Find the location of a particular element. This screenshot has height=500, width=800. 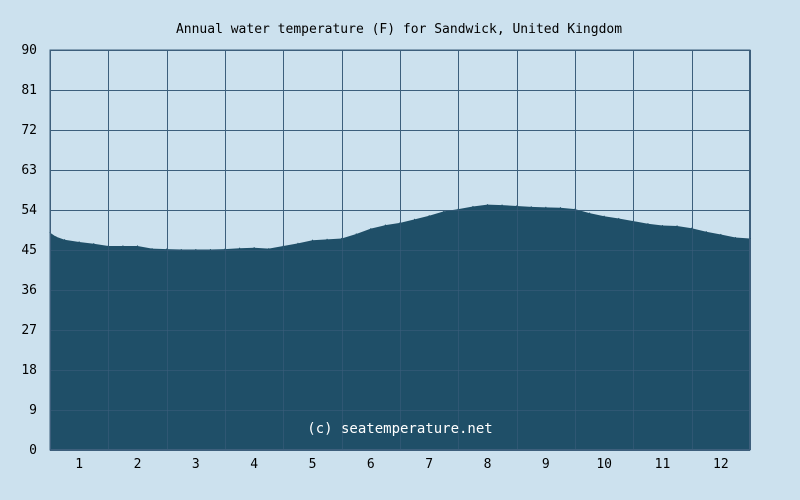

x-tick-label: 10 is located at coordinates (604, 464).